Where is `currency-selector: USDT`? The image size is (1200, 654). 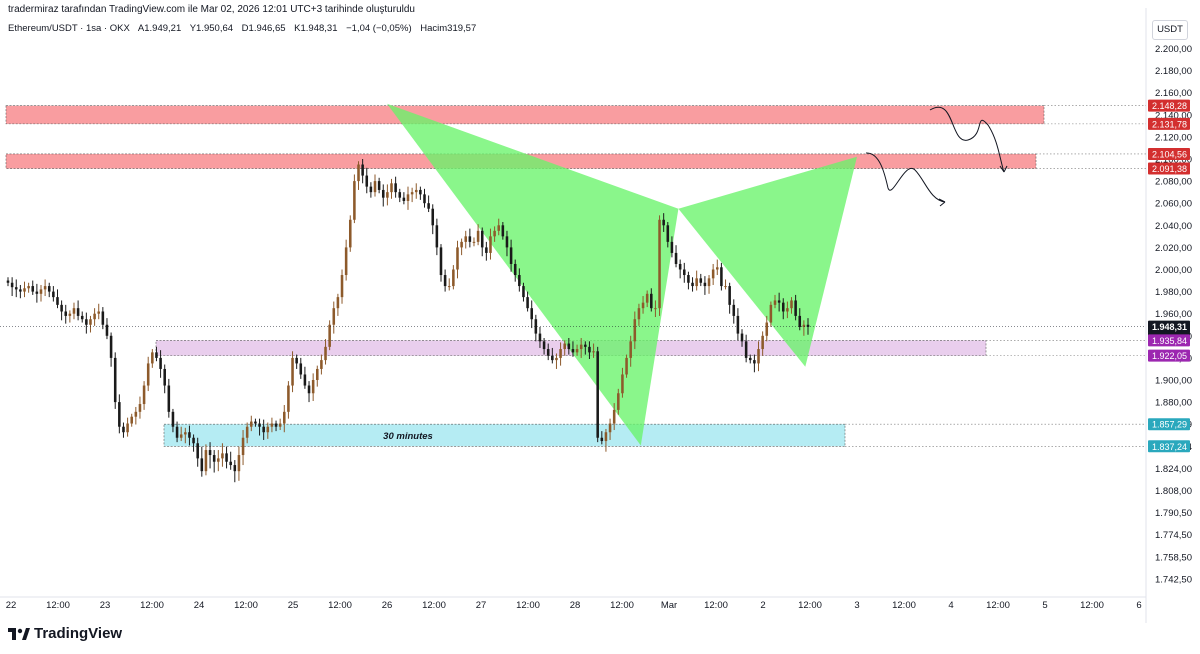 currency-selector: USDT is located at coordinates (1170, 30).